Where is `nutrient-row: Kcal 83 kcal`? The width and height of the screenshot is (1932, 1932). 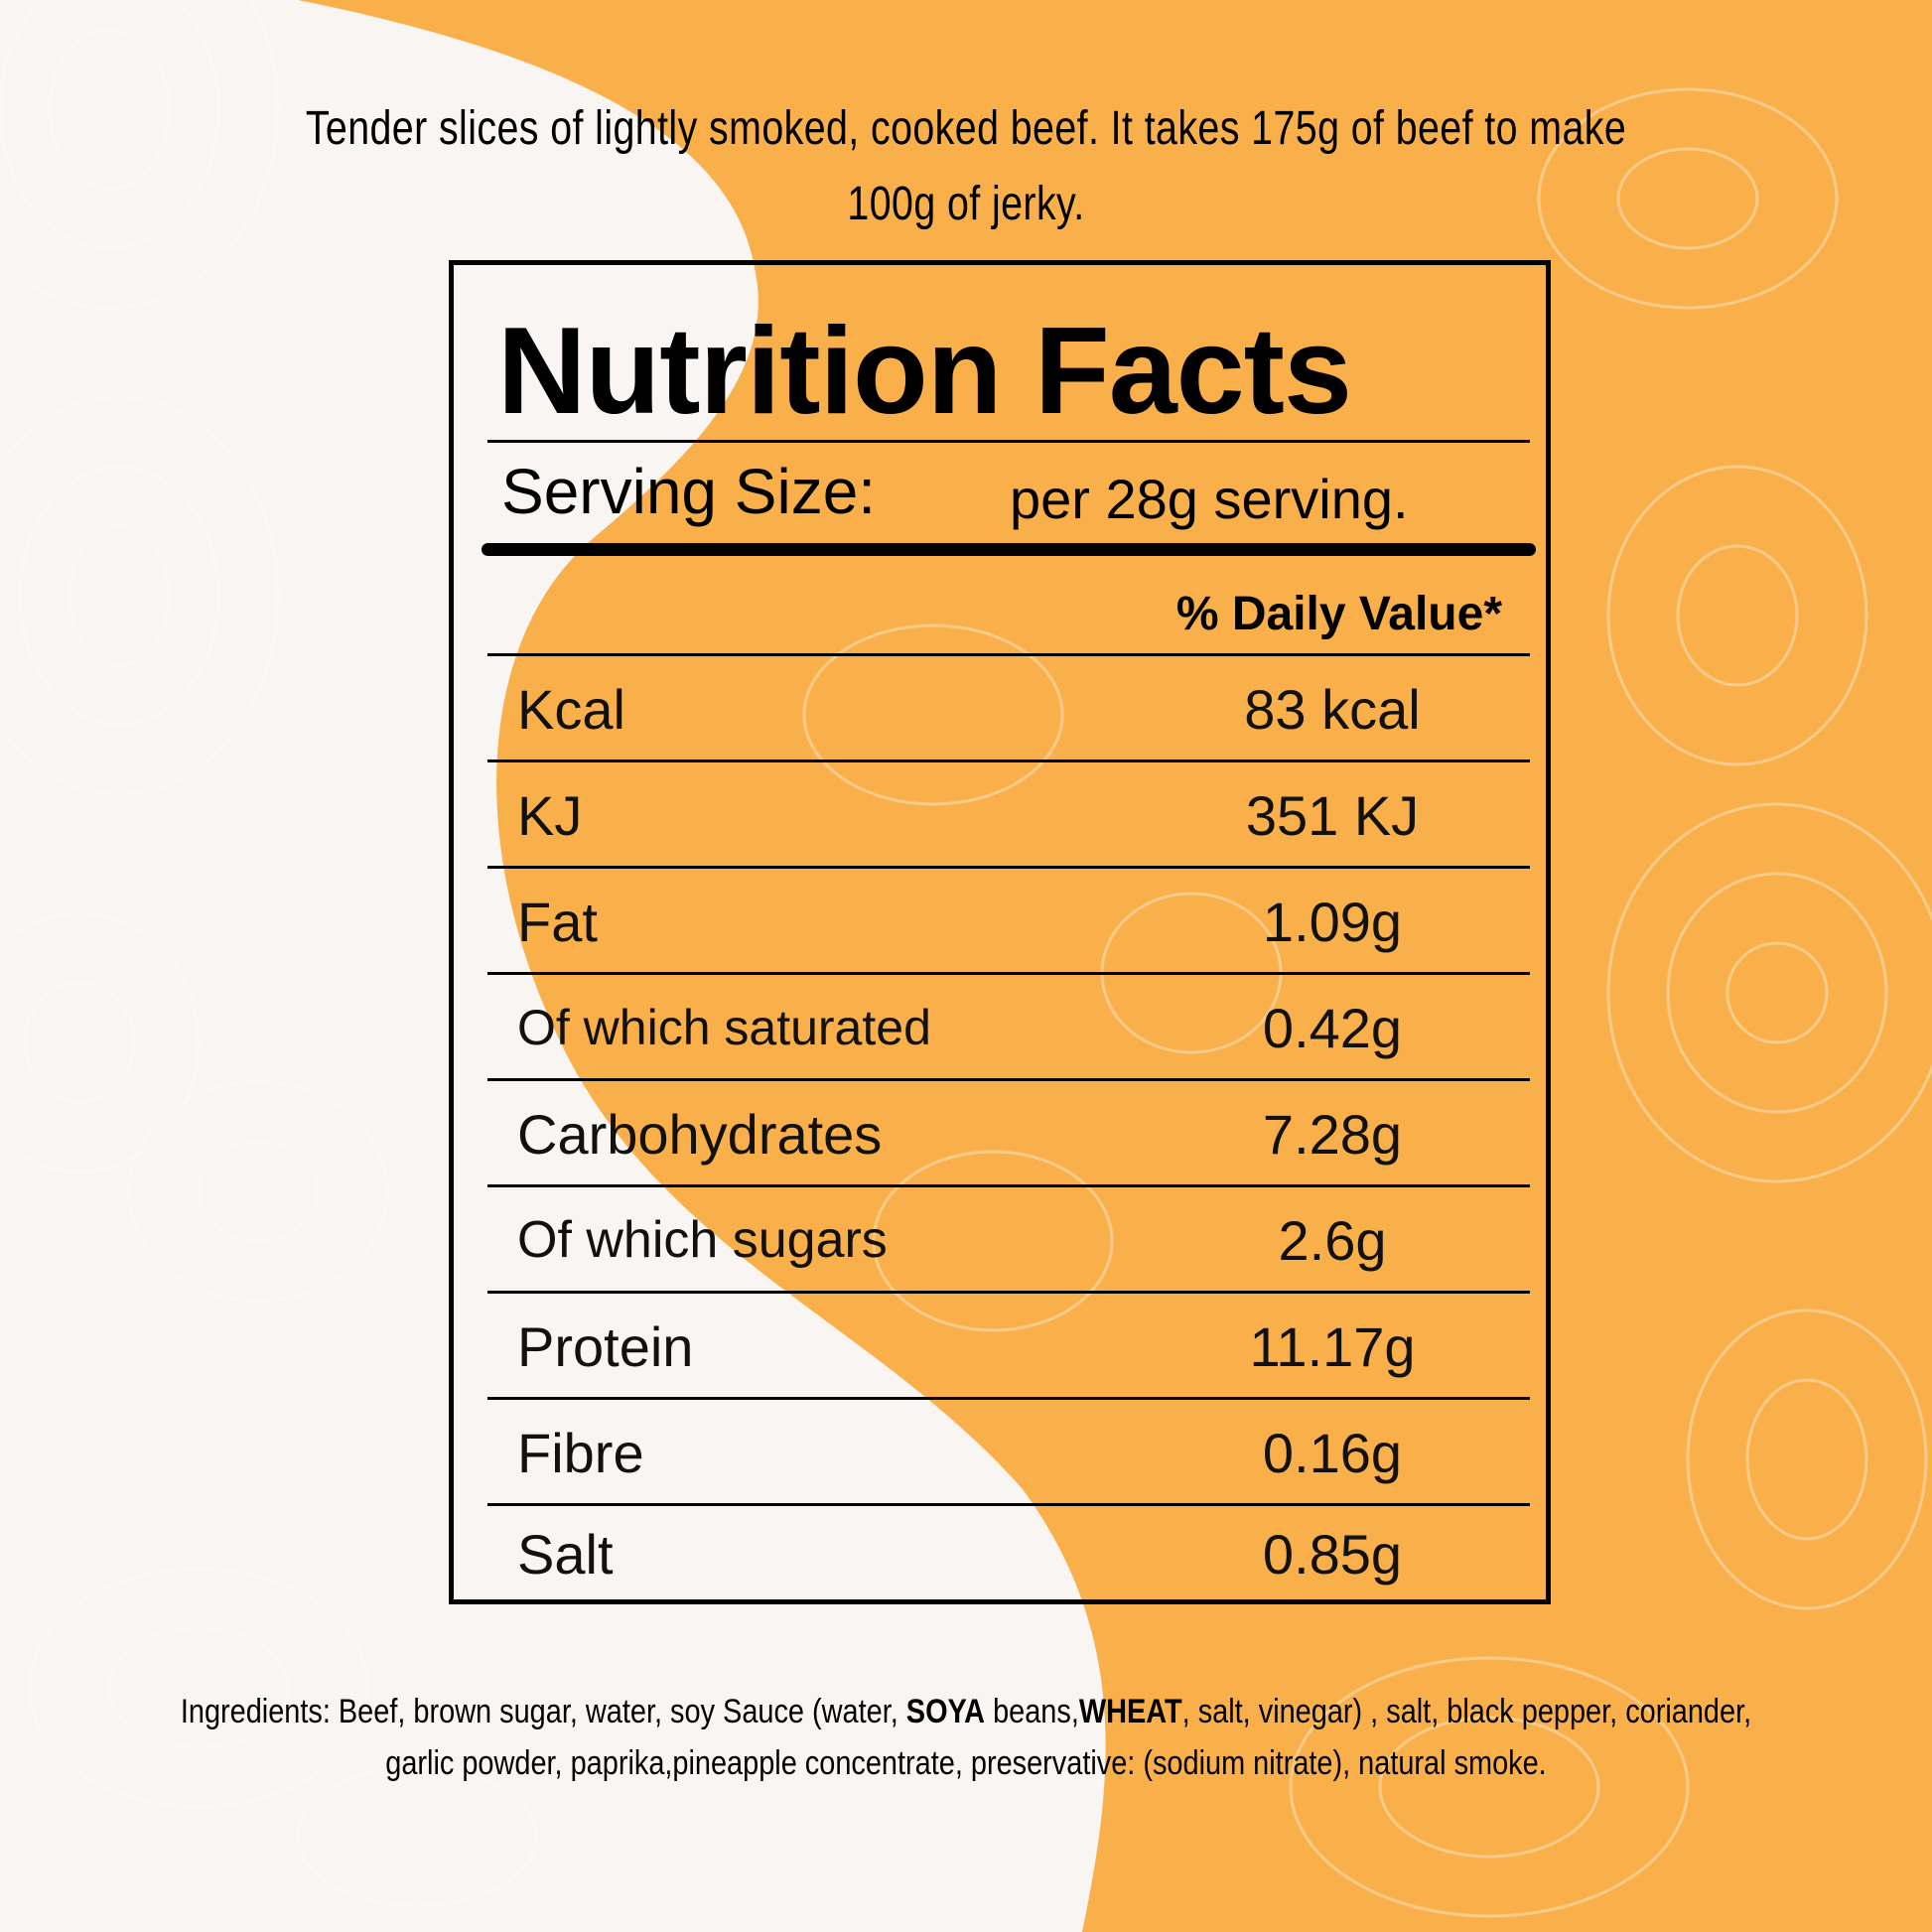 nutrient-row: Kcal 83 kcal is located at coordinates (1000, 709).